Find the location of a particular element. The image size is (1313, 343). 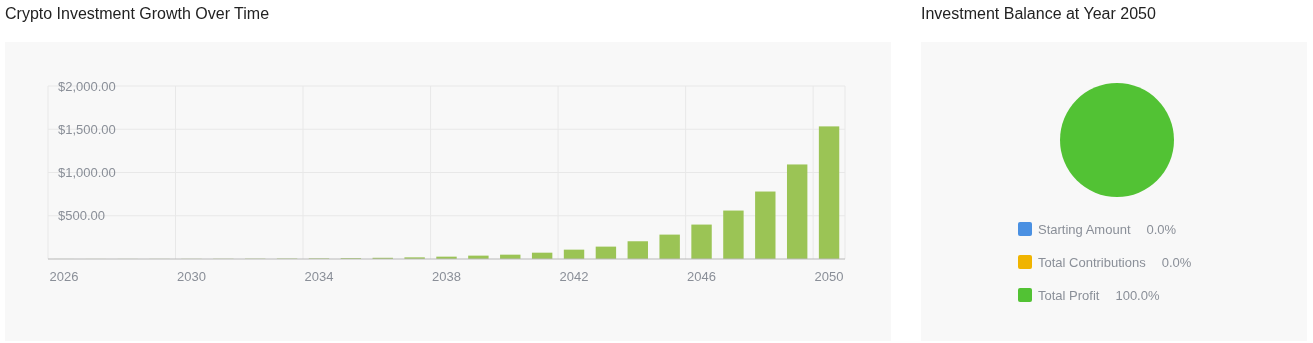

x-tick-label: 2026 is located at coordinates (64, 276).